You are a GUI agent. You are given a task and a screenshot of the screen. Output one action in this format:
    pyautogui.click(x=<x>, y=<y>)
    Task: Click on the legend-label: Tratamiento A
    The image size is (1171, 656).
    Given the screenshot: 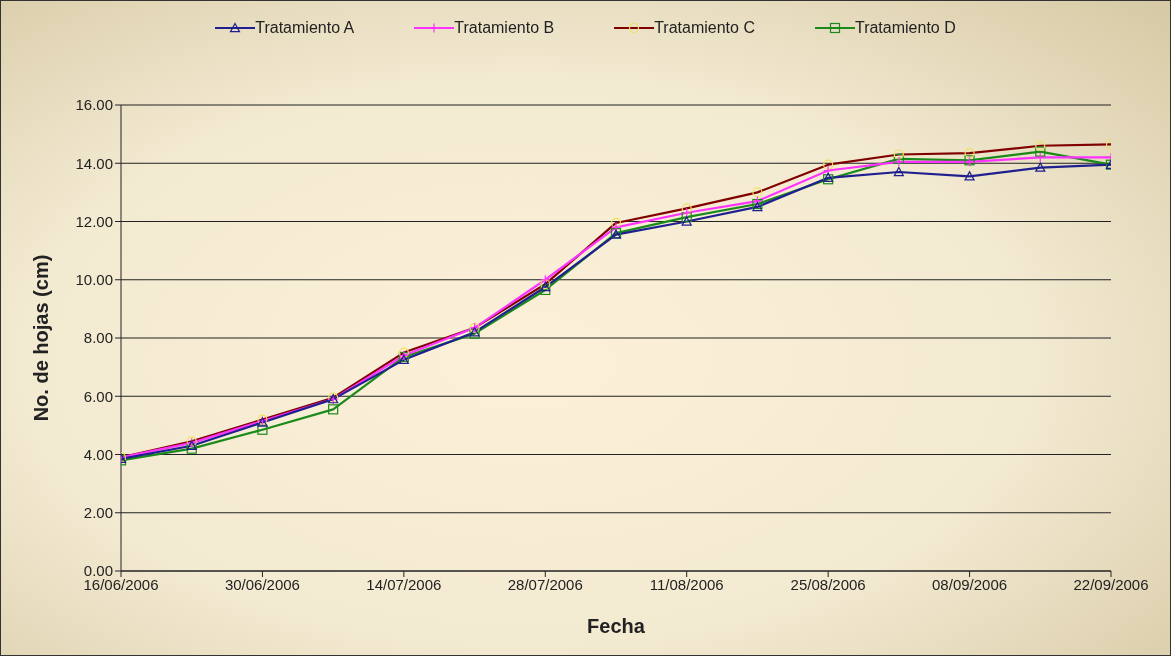 What is the action you would take?
    pyautogui.click(x=305, y=28)
    